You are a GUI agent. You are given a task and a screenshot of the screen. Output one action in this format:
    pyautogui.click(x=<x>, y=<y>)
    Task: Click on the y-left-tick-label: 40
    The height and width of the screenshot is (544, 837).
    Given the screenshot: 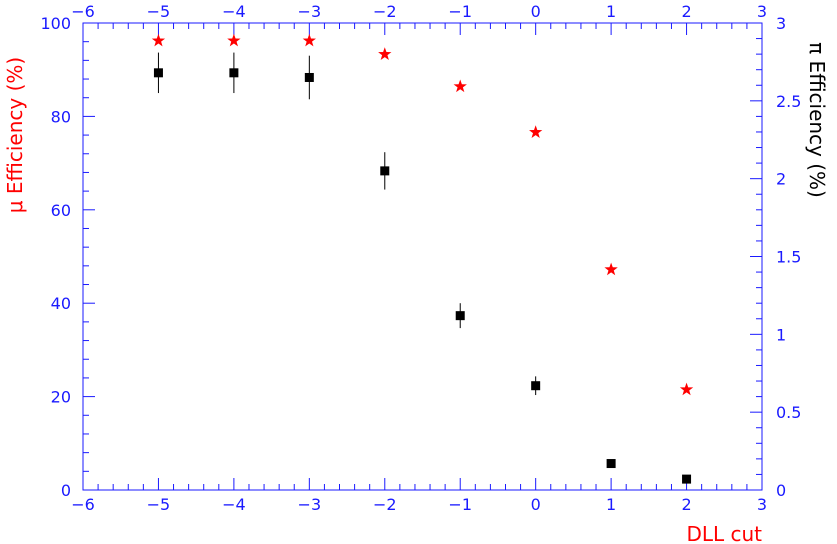 What is the action you would take?
    pyautogui.click(x=61, y=303)
    